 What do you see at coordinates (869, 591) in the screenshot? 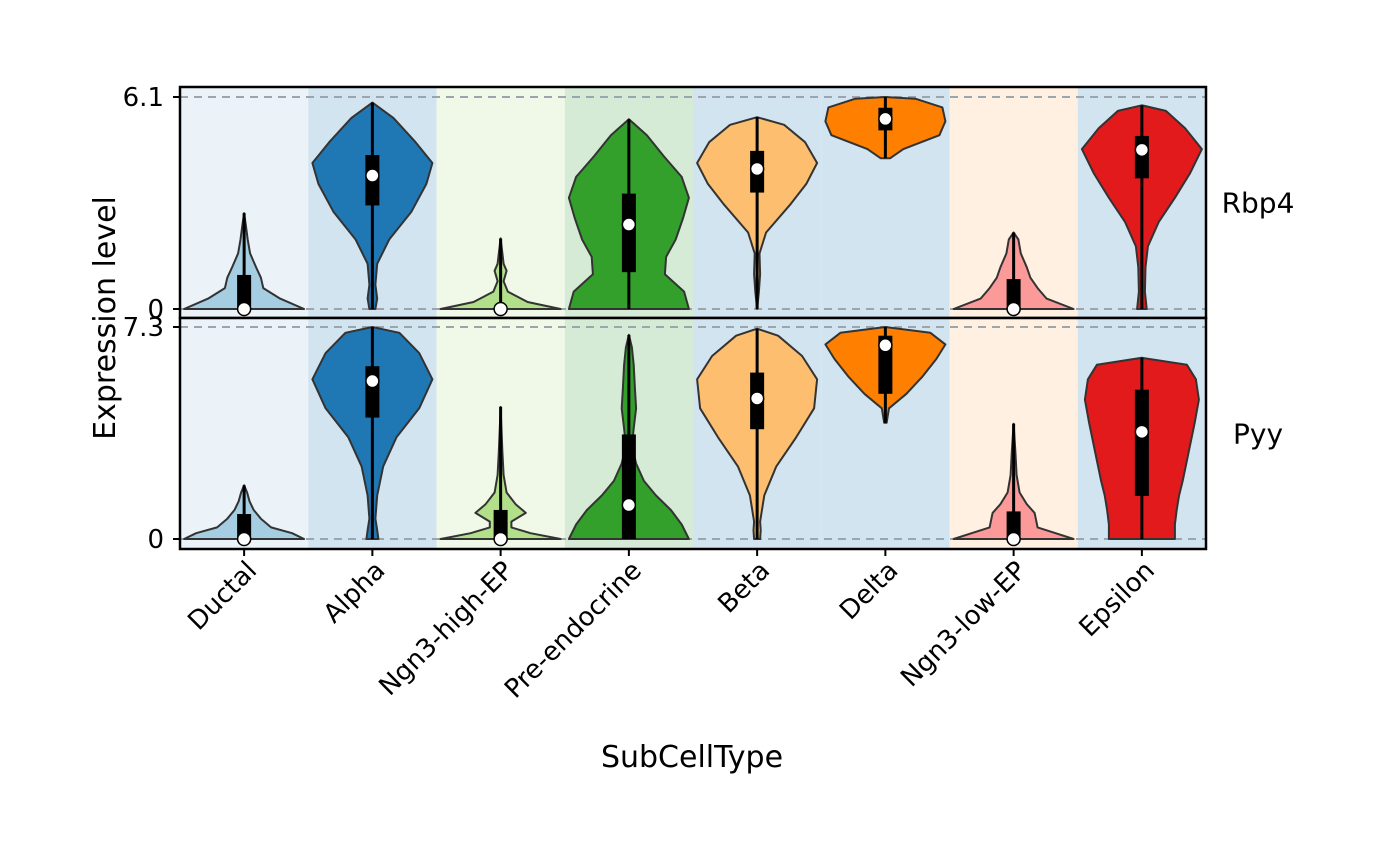
I see `x-tick-label: Delta` at bounding box center [869, 591].